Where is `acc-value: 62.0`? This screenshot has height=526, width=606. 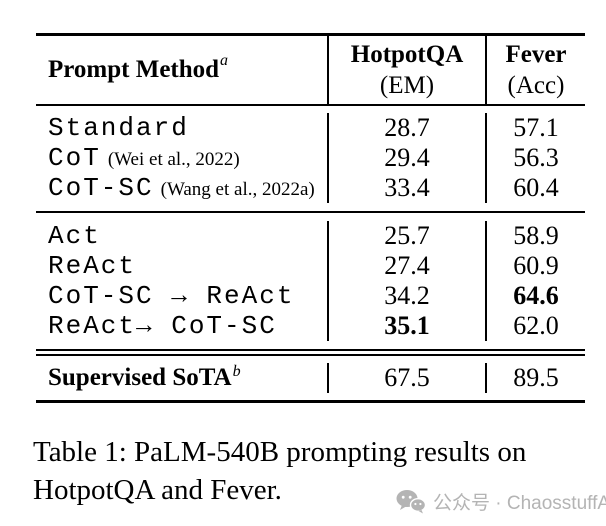
acc-value: 62.0 is located at coordinates (535, 326).